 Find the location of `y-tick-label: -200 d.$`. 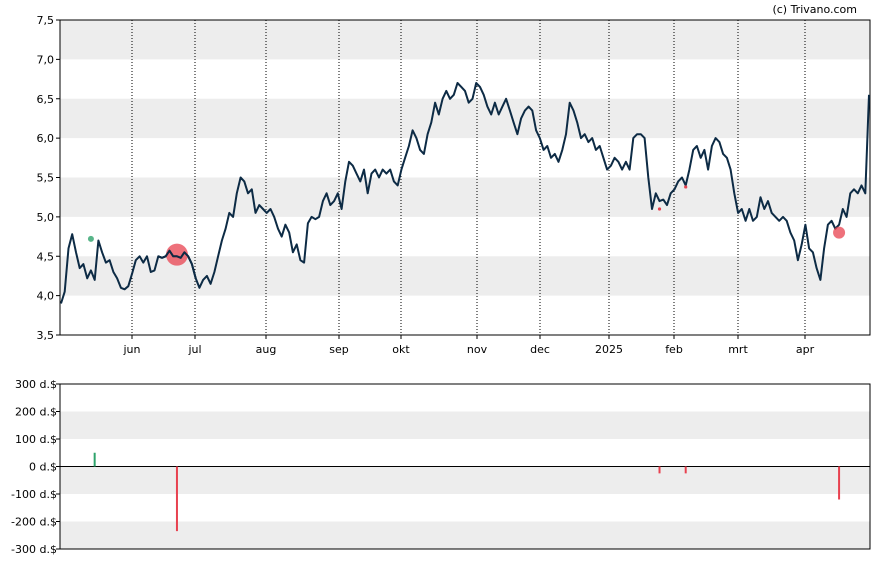

y-tick-label: -200 d.$ is located at coordinates (34, 522).